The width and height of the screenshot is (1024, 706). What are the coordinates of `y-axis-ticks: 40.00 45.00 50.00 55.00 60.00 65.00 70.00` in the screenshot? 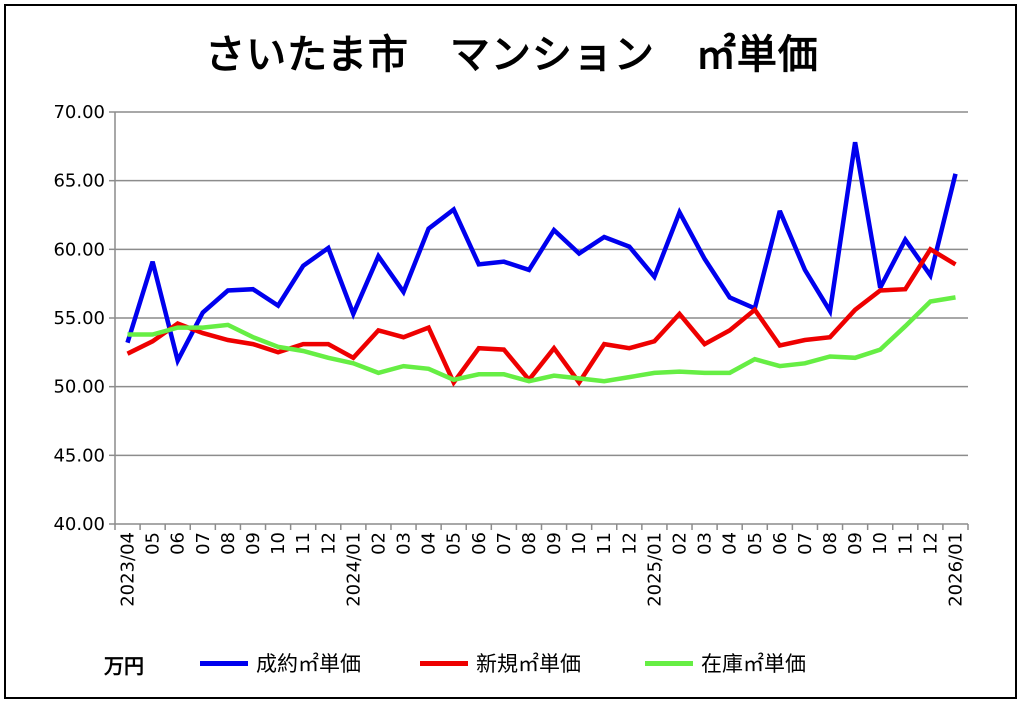 It's located at (84, 318).